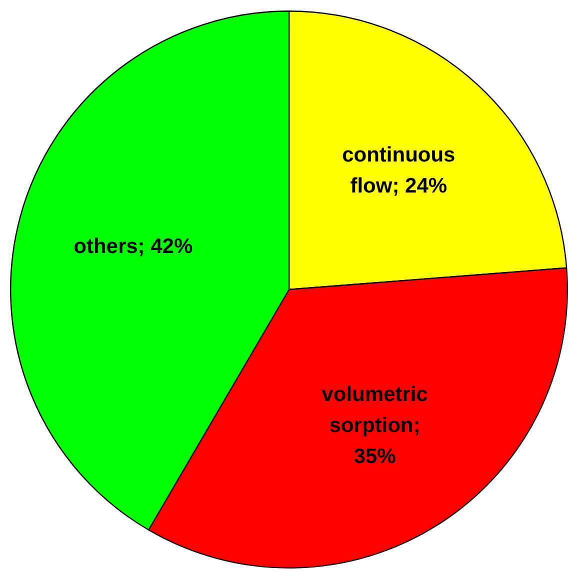  I want to click on slice-label: volumetric sorption; 35%, so click(375, 425).